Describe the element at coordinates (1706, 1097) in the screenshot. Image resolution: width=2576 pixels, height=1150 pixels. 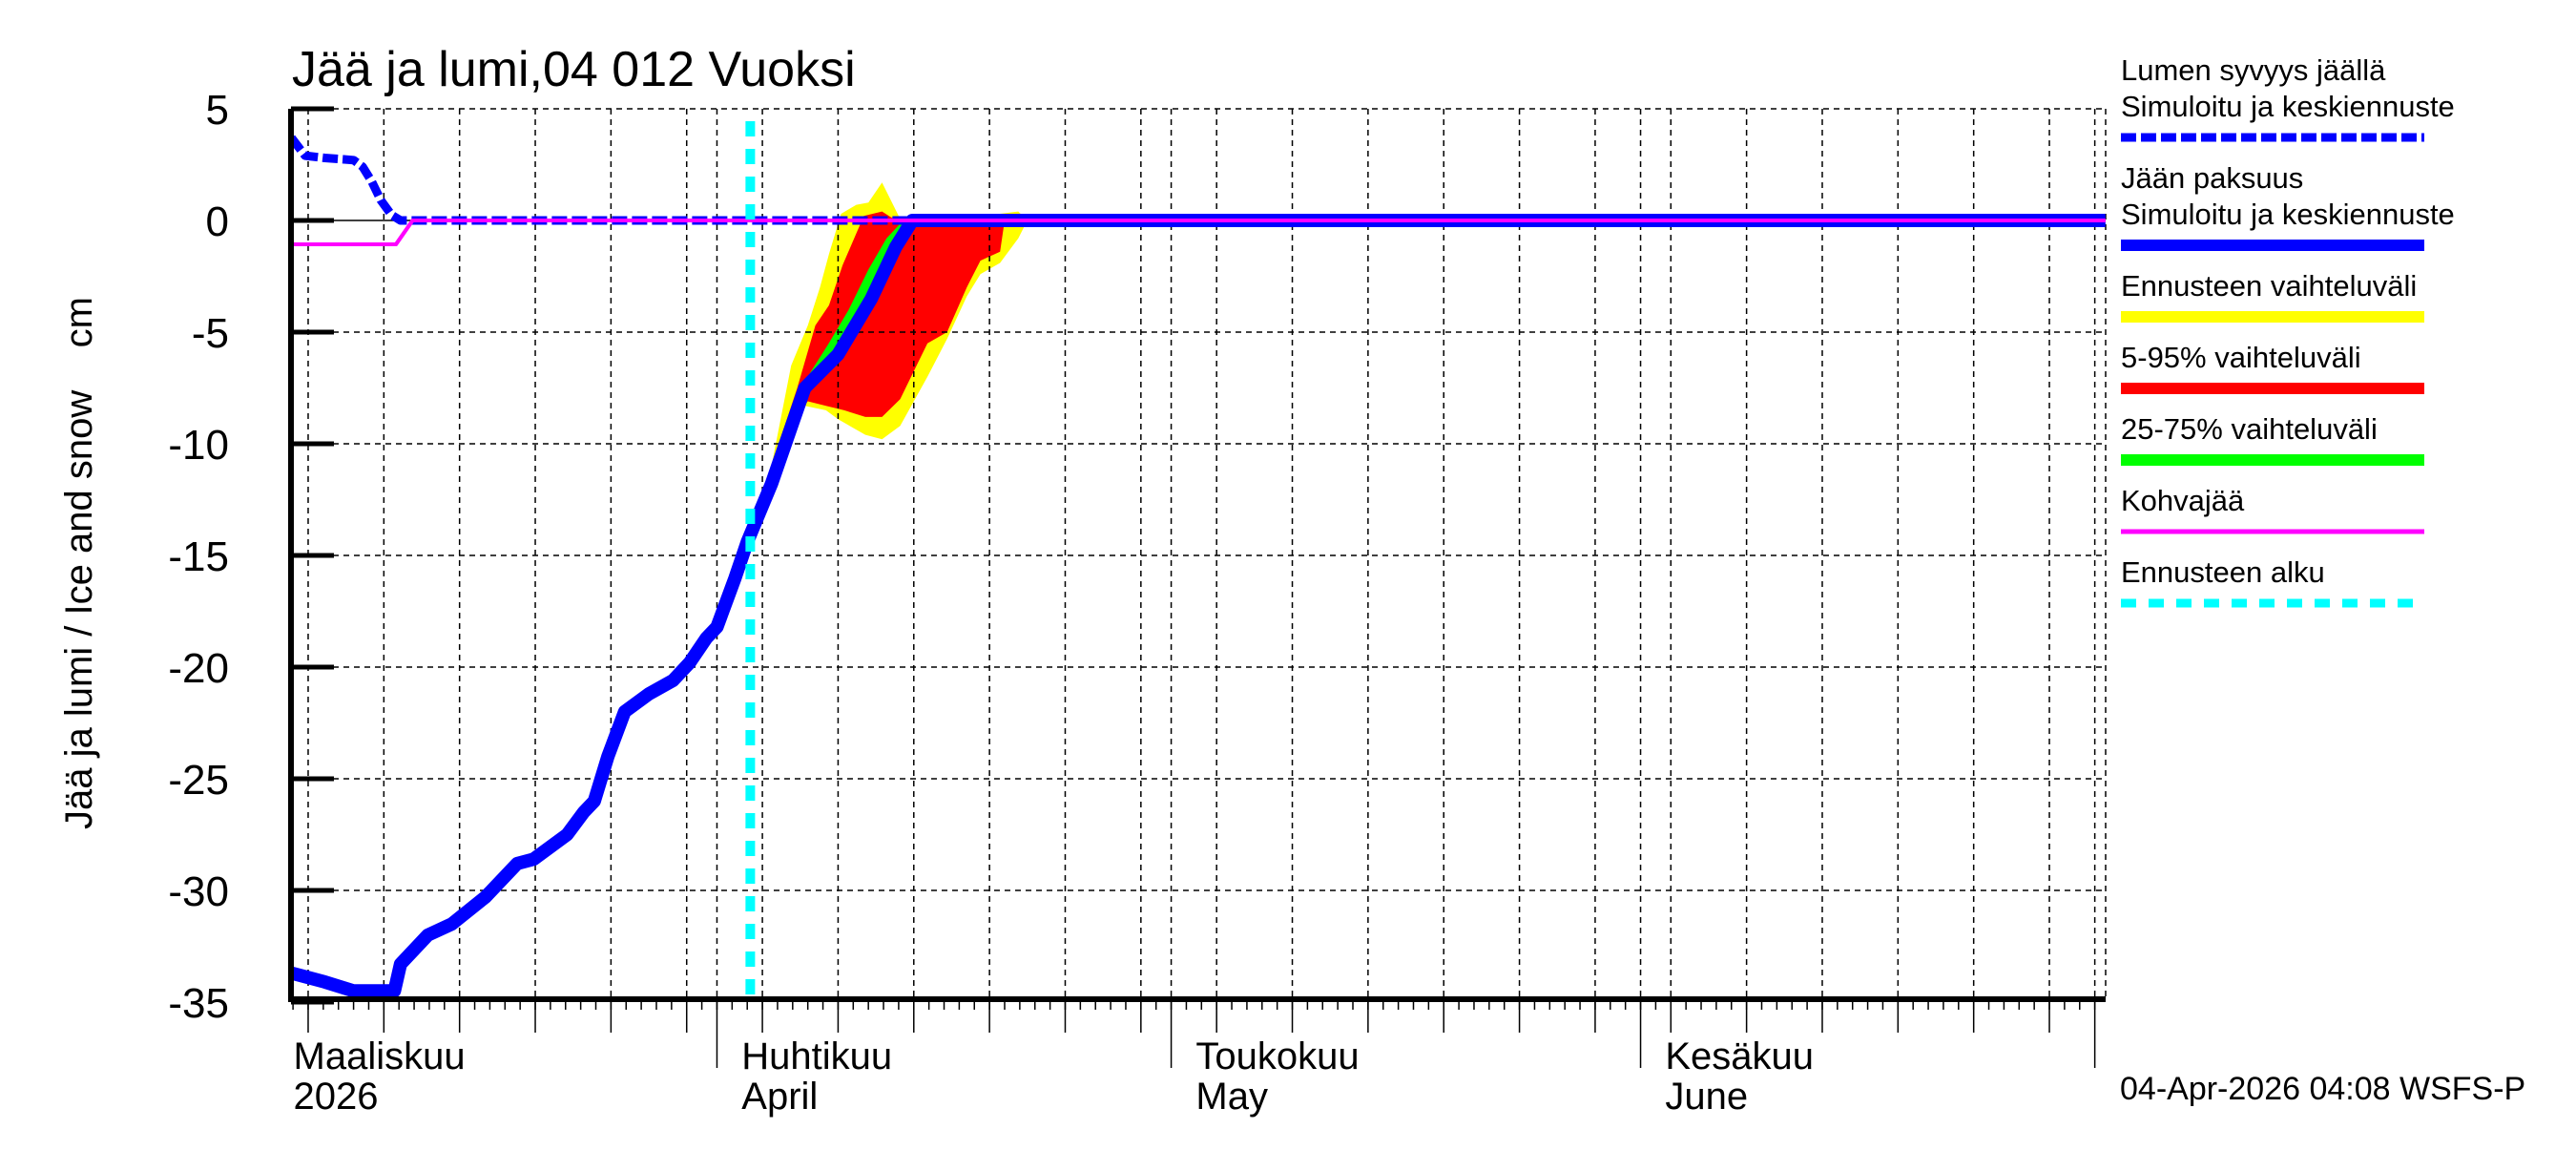
I see `month-label-sub: June` at that location.